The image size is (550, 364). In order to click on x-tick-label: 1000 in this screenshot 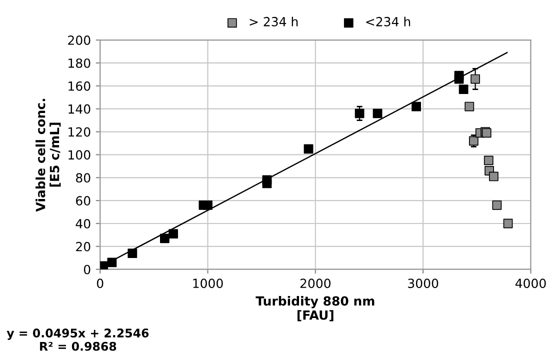, I will do `click(208, 283)`.